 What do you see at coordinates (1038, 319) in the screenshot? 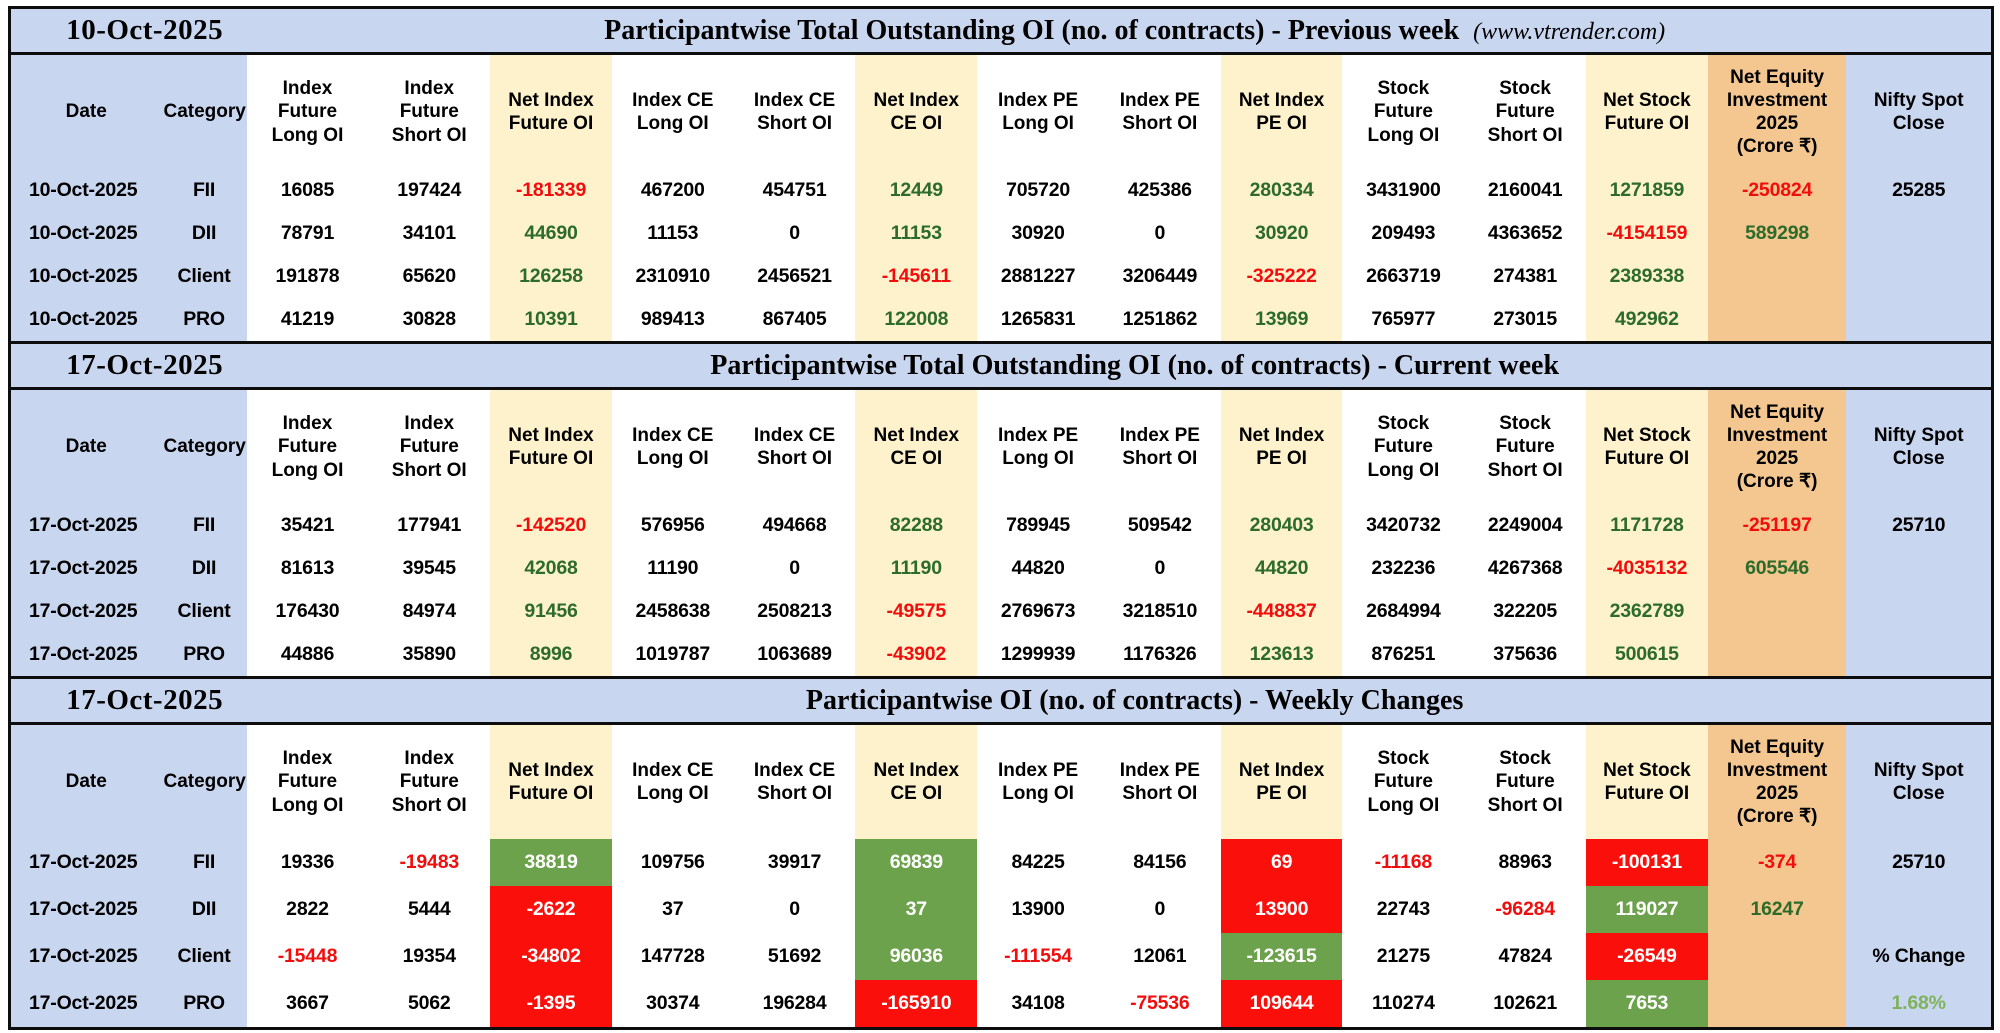
I see `value-cell: 1265831` at bounding box center [1038, 319].